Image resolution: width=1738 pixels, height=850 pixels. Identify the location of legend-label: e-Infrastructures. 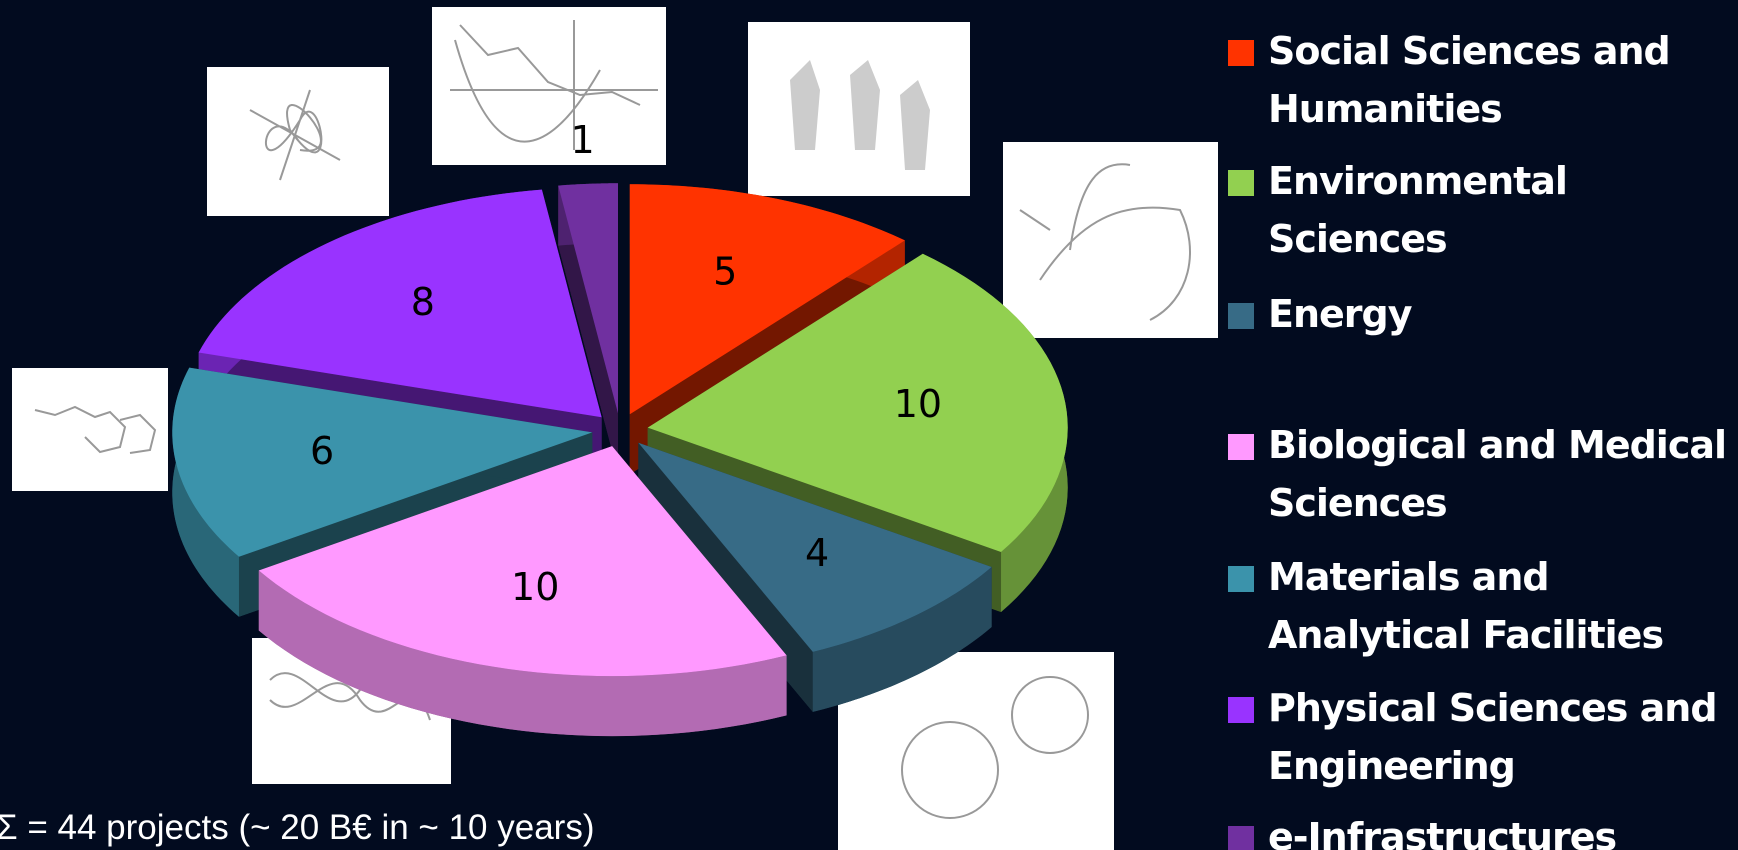
(1442, 832).